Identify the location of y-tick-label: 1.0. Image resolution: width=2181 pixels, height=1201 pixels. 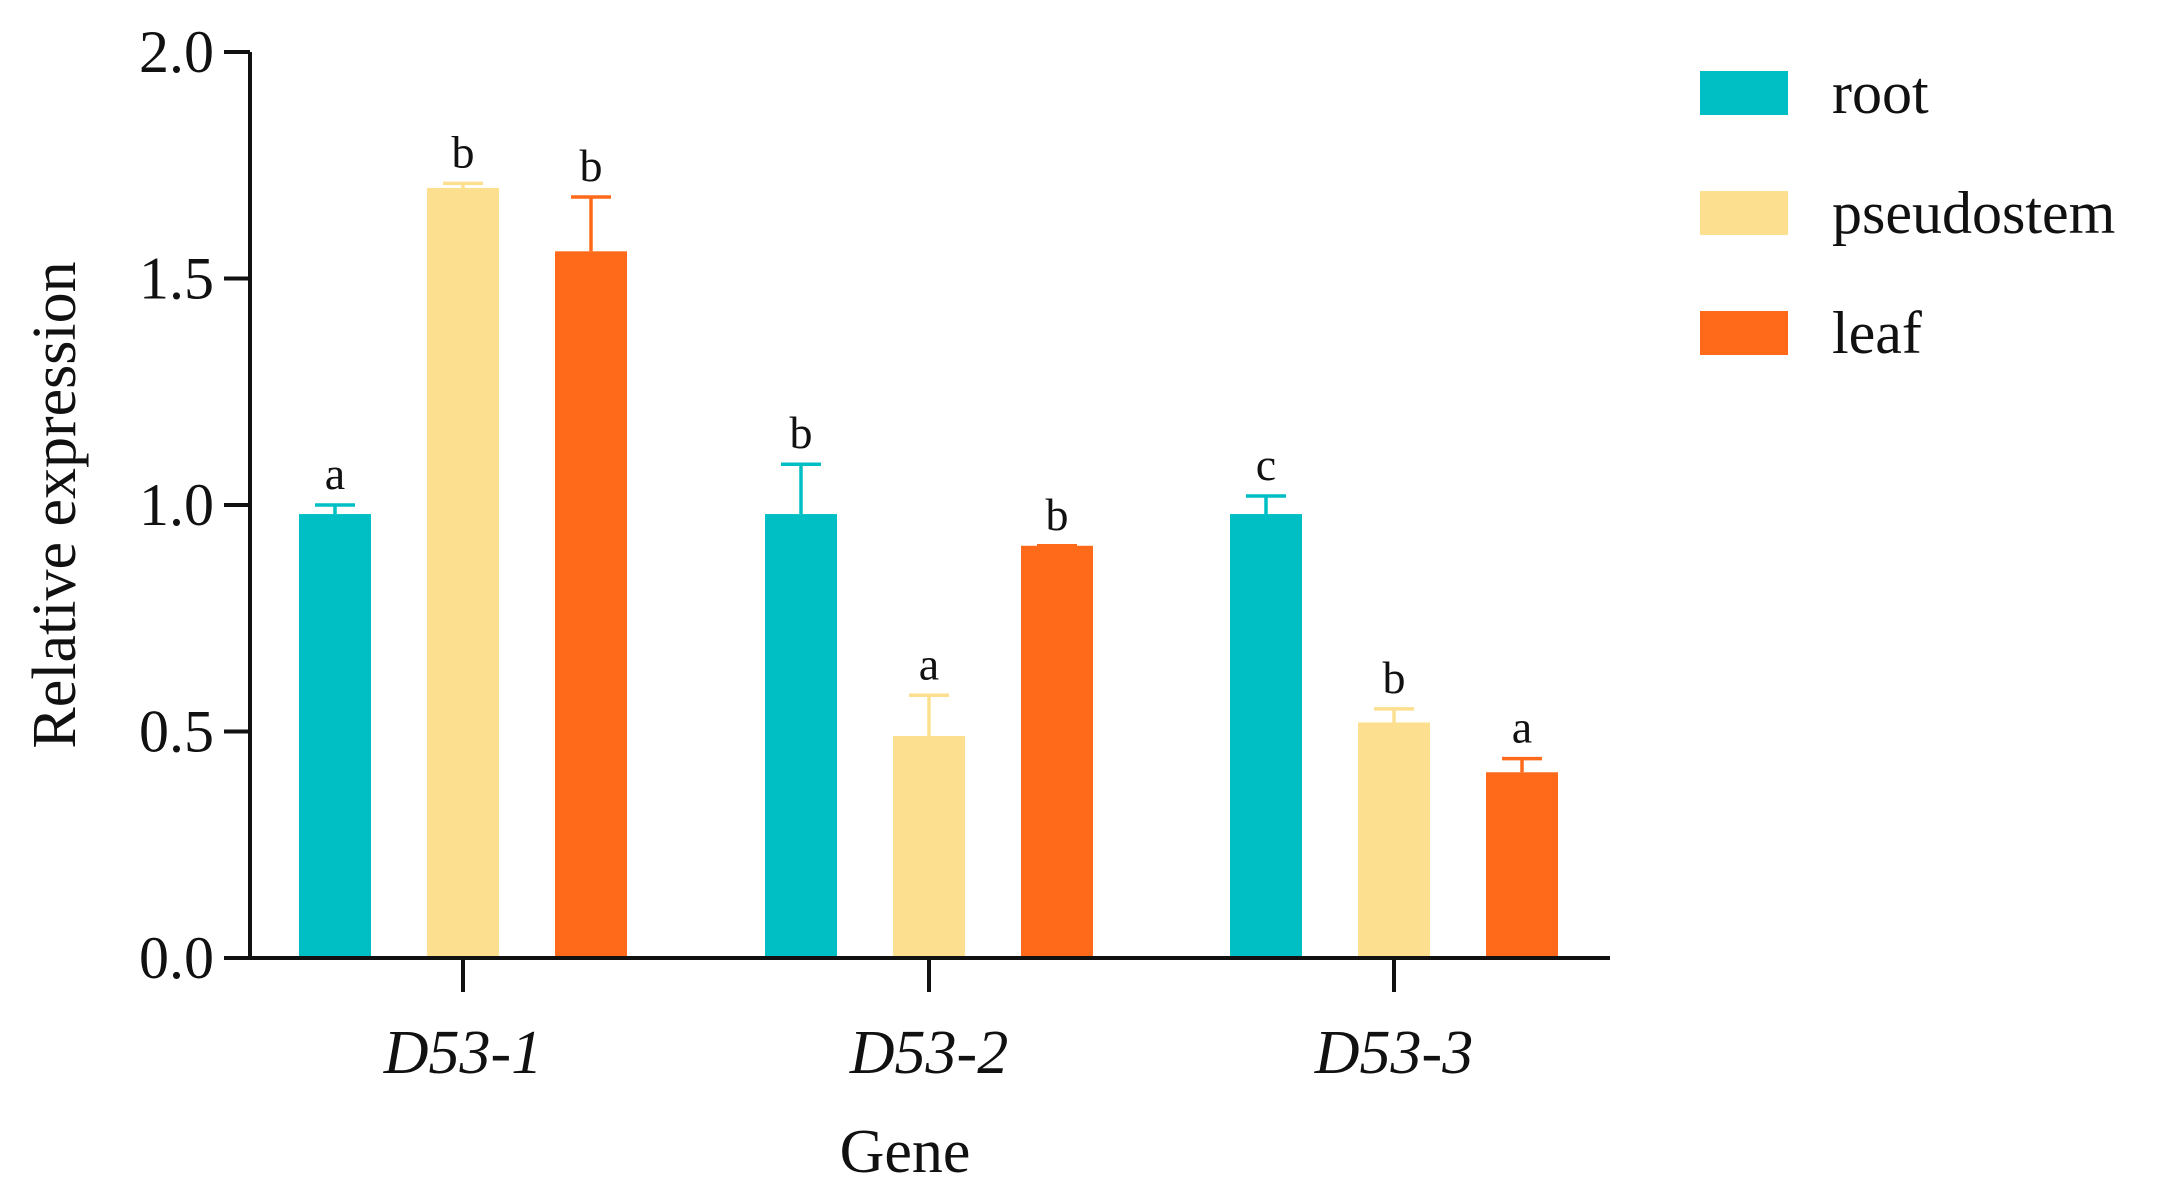
(176, 505).